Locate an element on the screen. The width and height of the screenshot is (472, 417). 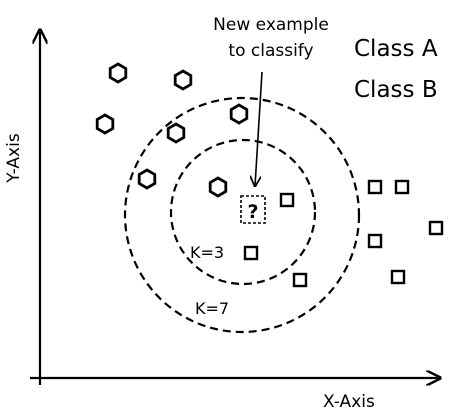
inner-circle-label: K=3 is located at coordinates (207, 252).